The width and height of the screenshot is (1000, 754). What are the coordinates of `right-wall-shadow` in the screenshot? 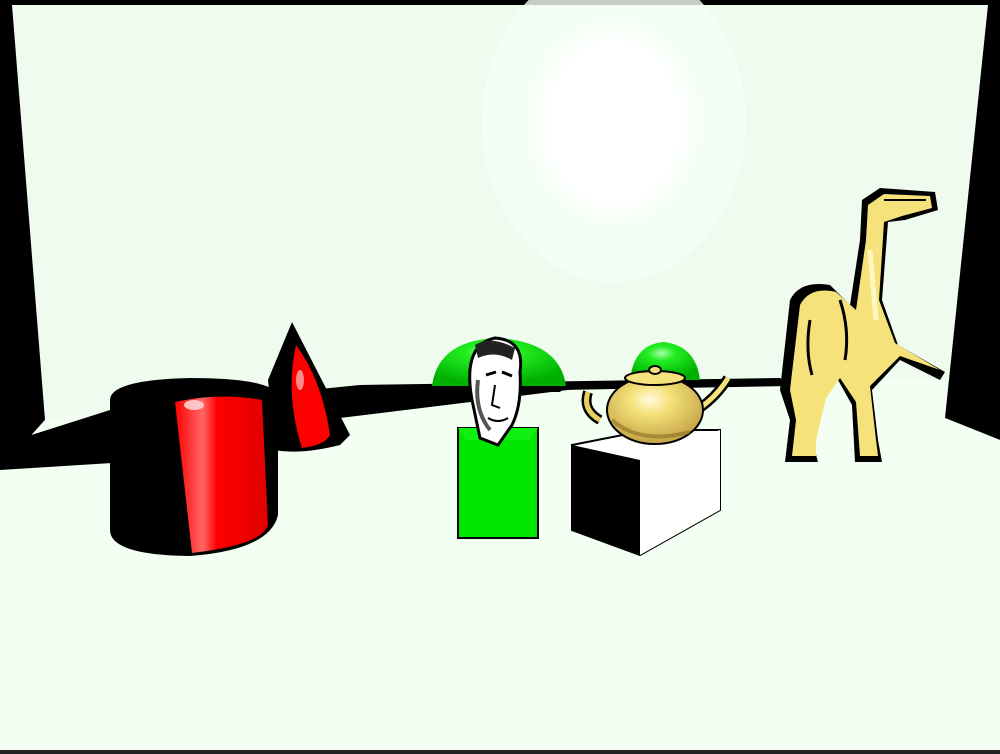 It's located at (972, 222).